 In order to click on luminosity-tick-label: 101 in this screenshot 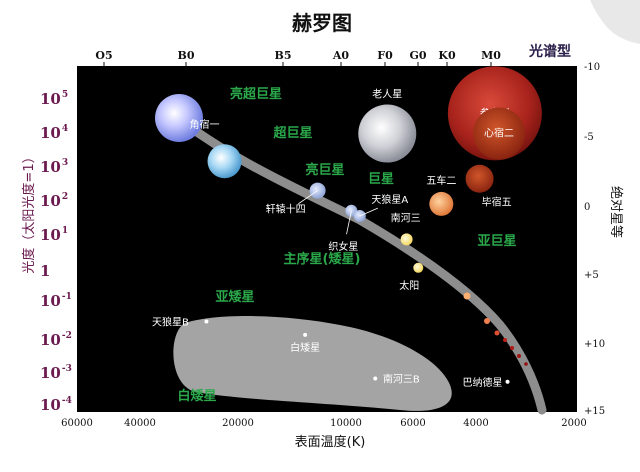, I will do `click(54, 235)`.